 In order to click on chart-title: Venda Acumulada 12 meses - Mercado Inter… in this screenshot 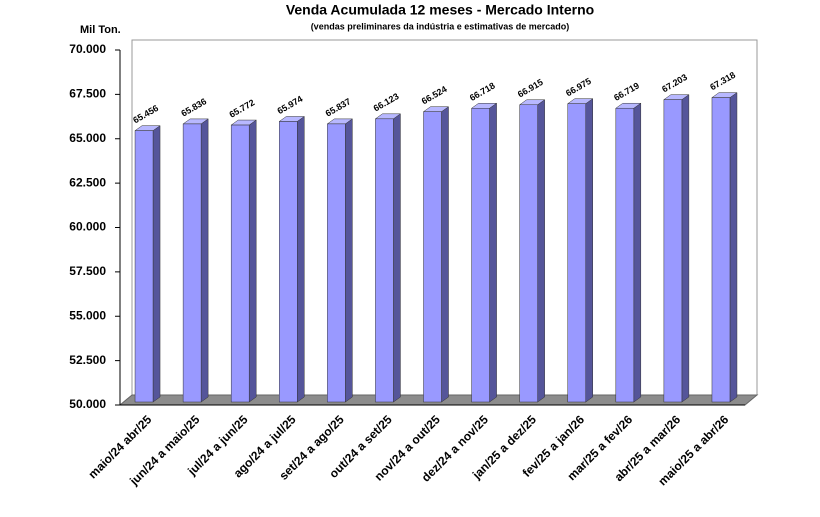, I will do `click(440, 10)`.